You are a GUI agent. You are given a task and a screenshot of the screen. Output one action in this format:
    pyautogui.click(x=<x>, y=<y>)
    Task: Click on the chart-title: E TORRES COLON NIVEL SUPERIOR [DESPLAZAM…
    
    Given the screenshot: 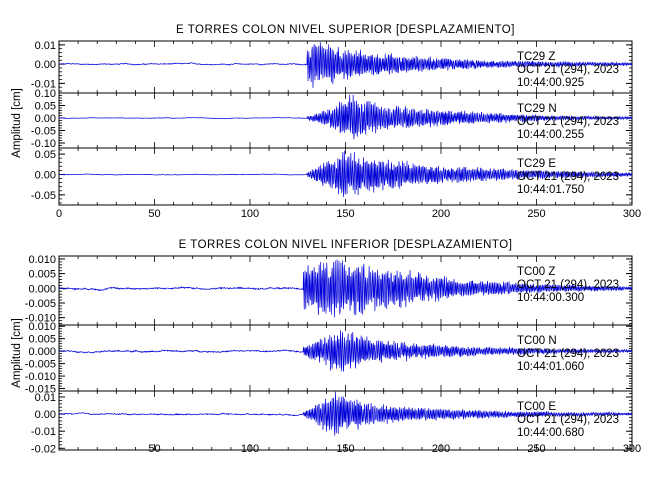 What is the action you would take?
    pyautogui.click(x=345, y=30)
    